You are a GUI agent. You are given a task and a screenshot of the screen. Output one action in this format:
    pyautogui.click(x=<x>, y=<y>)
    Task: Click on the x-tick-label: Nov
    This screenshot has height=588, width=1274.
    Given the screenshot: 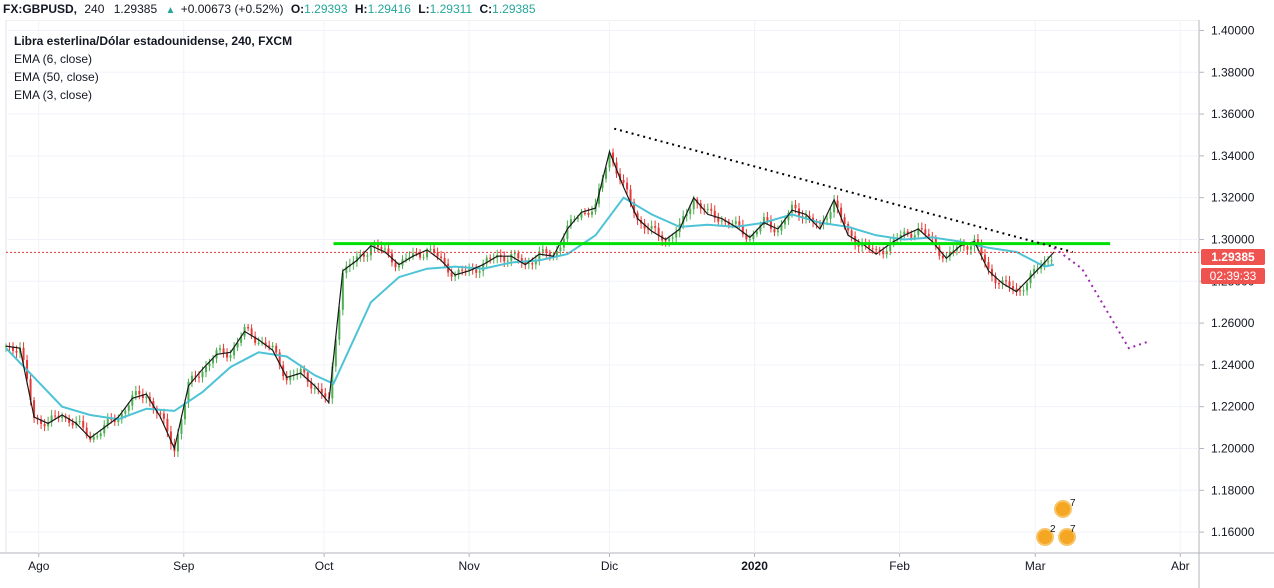 What is the action you would take?
    pyautogui.click(x=468, y=566)
    